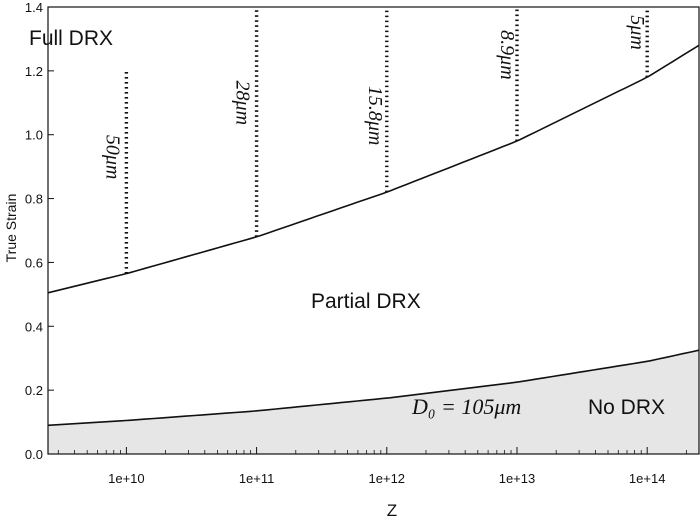 The width and height of the screenshot is (700, 525). What do you see at coordinates (34, 7) in the screenshot?
I see `y-tick-label: 1.4` at bounding box center [34, 7].